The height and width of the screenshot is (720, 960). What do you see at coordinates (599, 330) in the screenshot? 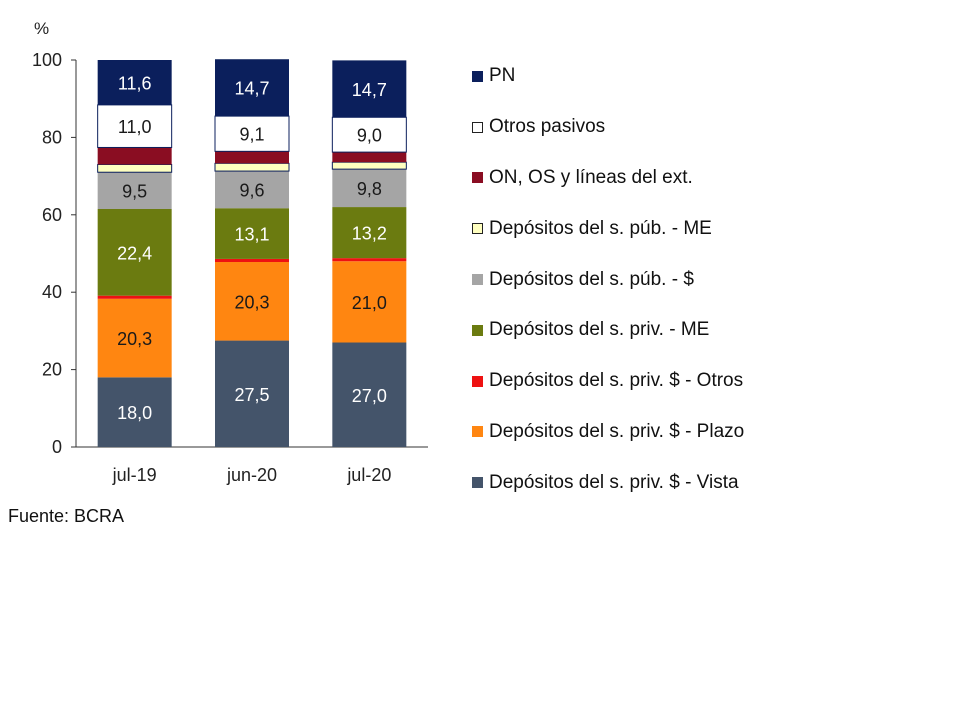
I see `legend-label: Depósitos del s. priv. - ME` at bounding box center [599, 330].